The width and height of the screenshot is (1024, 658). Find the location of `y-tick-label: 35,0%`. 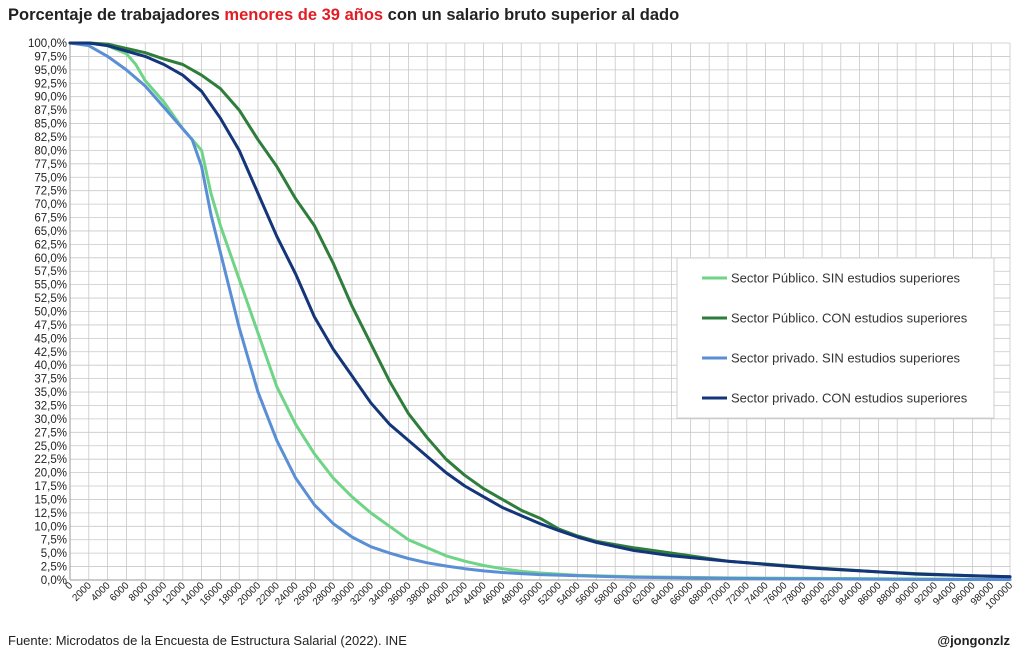

y-tick-label: 35,0% is located at coordinates (50, 393).